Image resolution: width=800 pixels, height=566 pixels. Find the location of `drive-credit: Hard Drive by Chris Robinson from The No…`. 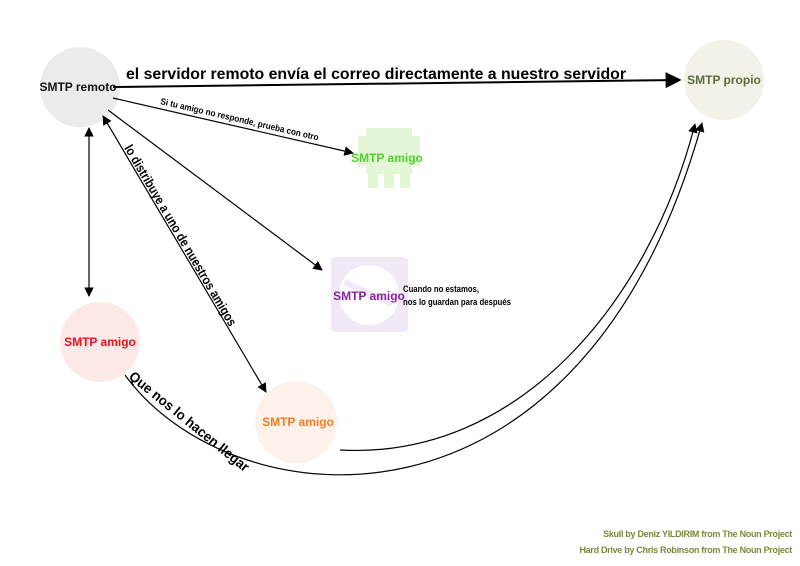

drive-credit: Hard Drive by Chris Robinson from The No… is located at coordinates (685, 550).